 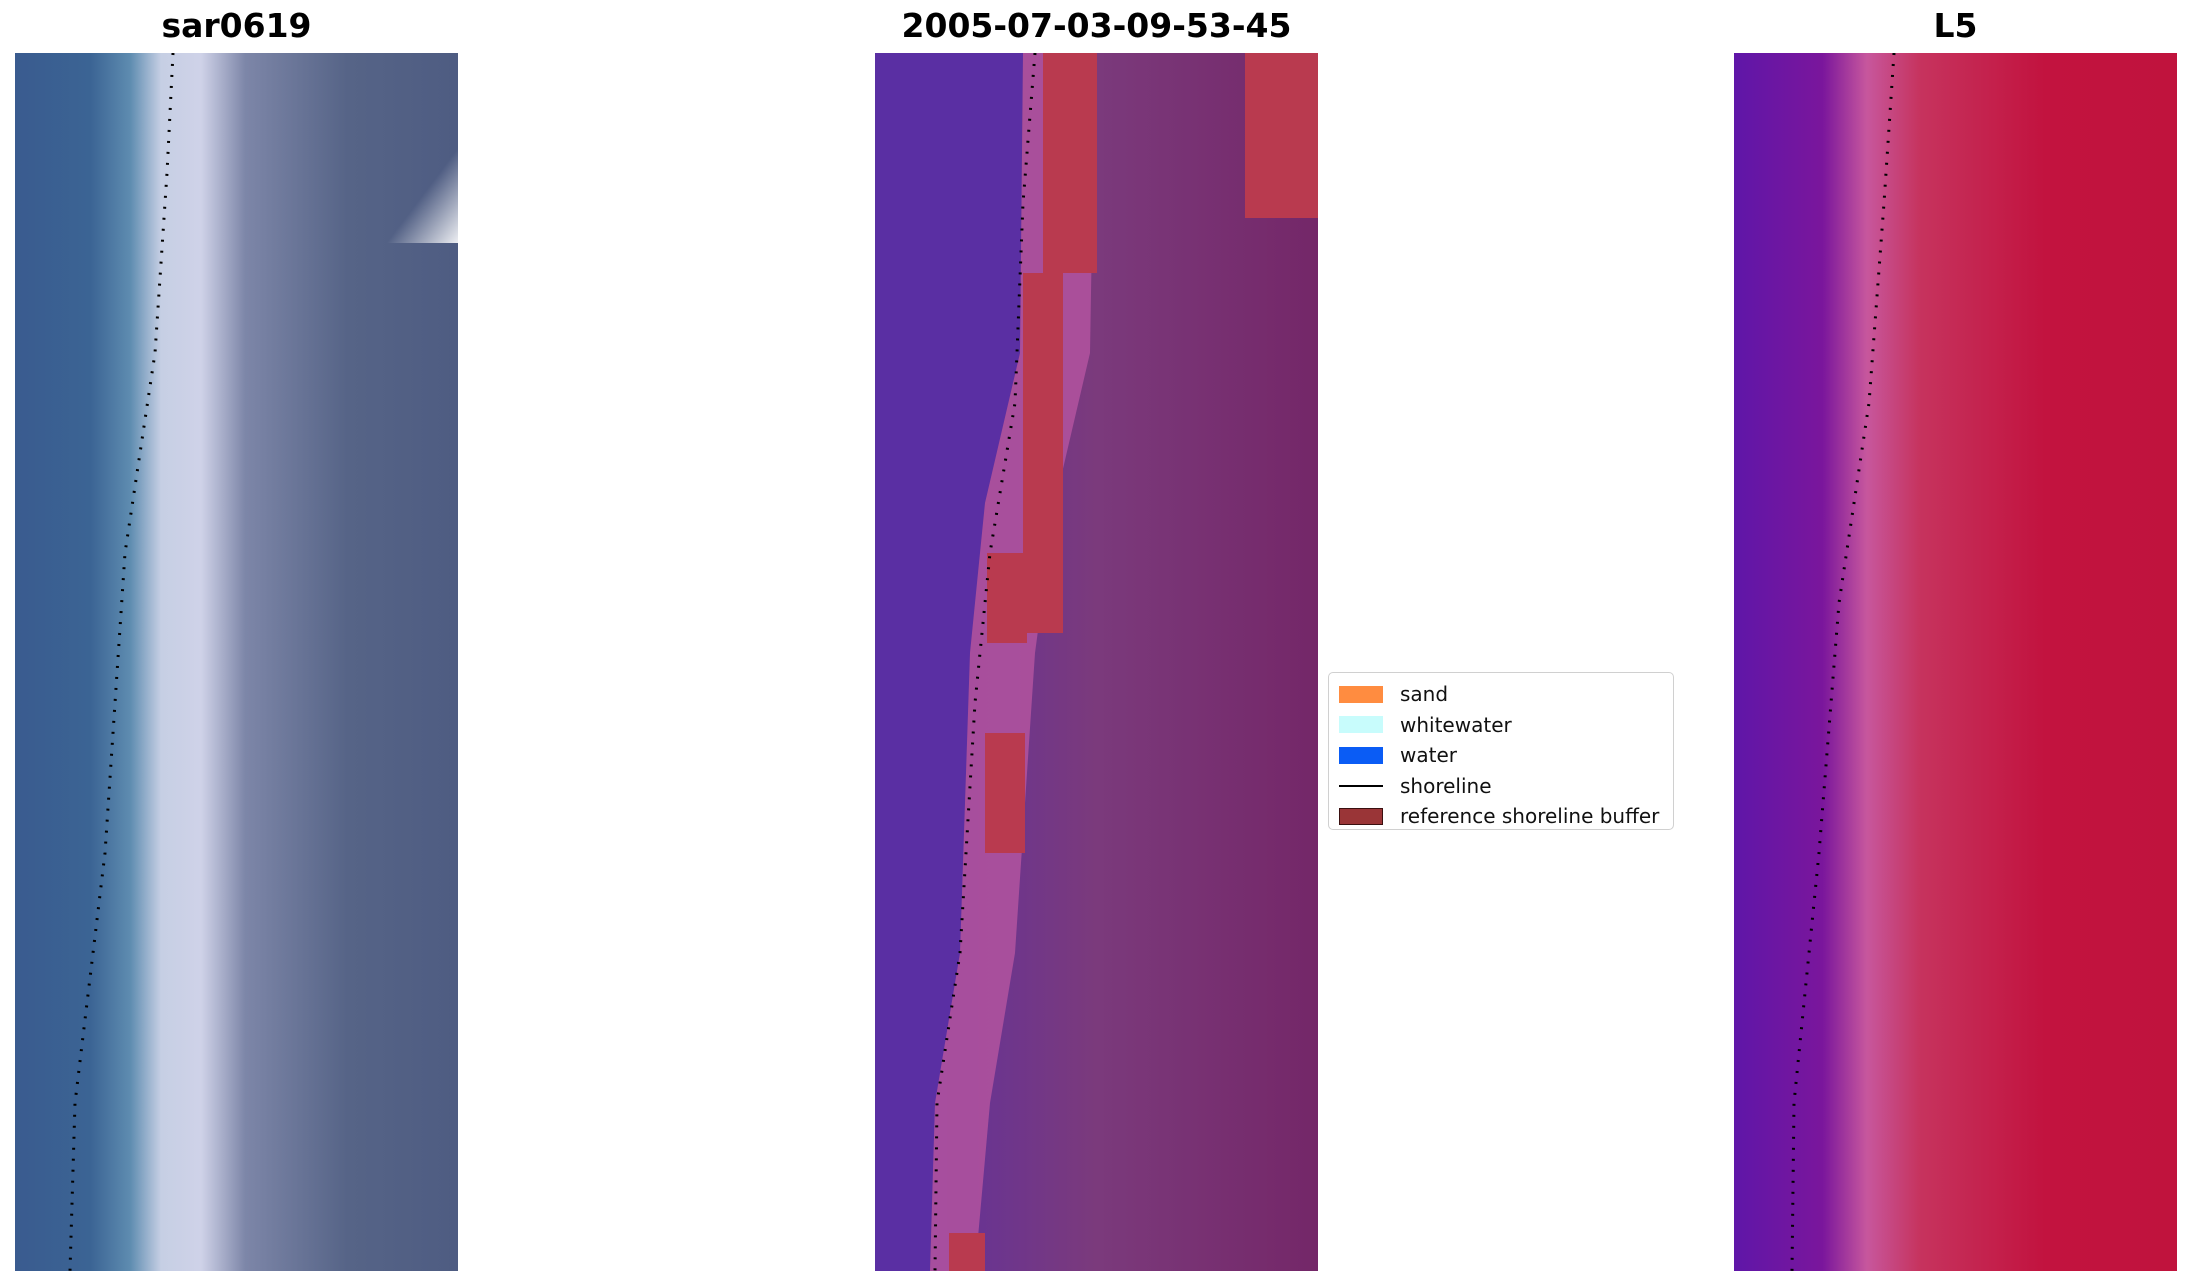 I want to click on legend-label: shoreline, so click(x=1446, y=785).